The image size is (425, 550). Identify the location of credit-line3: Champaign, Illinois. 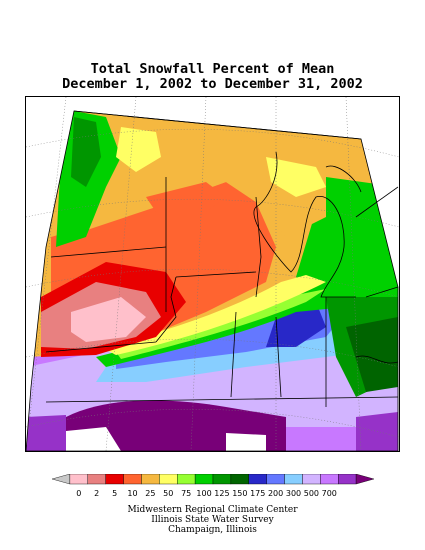
(212, 530).